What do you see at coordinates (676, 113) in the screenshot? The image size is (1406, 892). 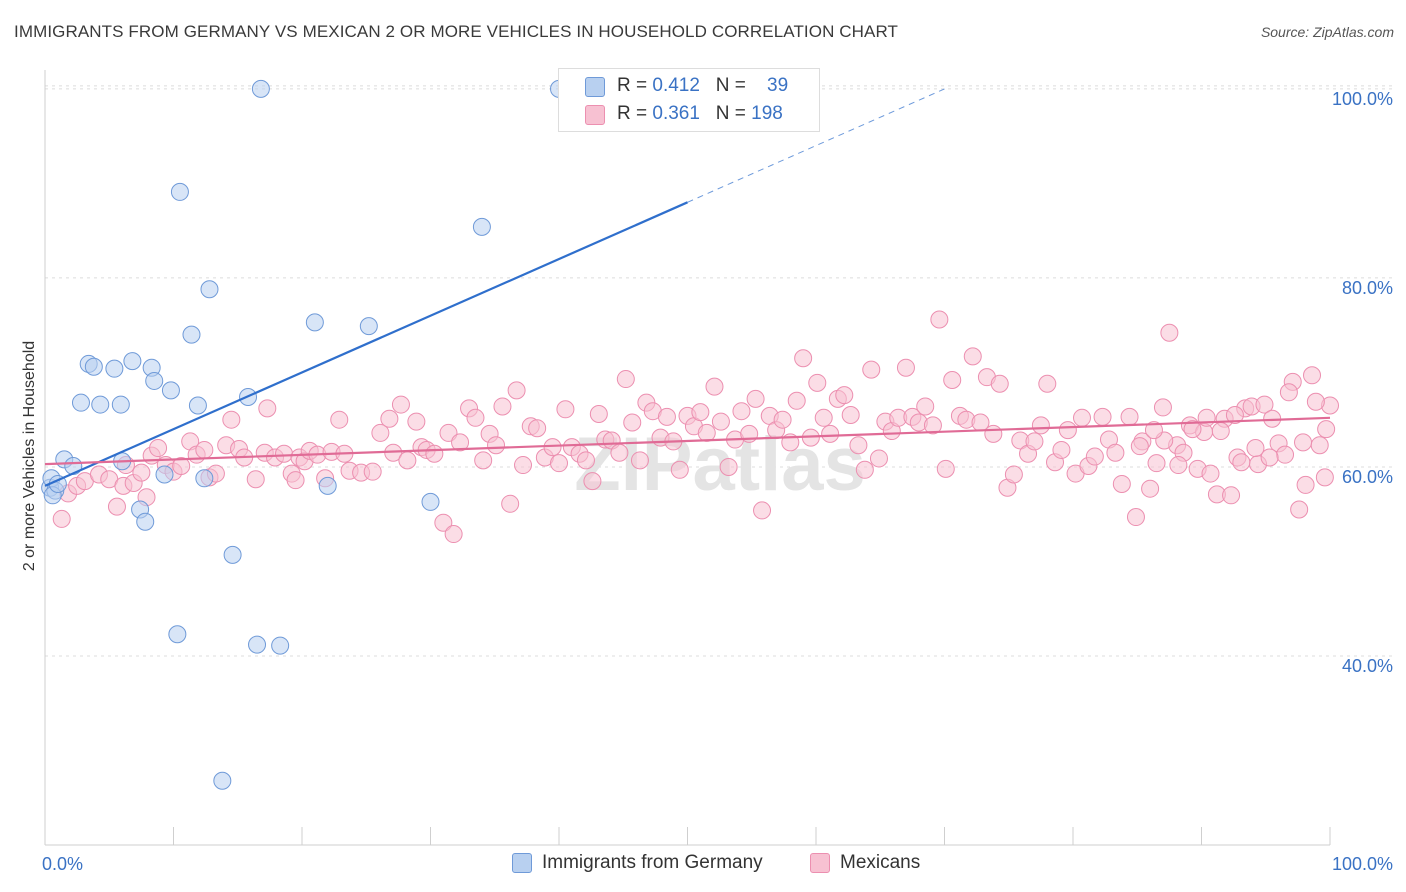 I see `mexican-r-value: 0.361` at bounding box center [676, 113].